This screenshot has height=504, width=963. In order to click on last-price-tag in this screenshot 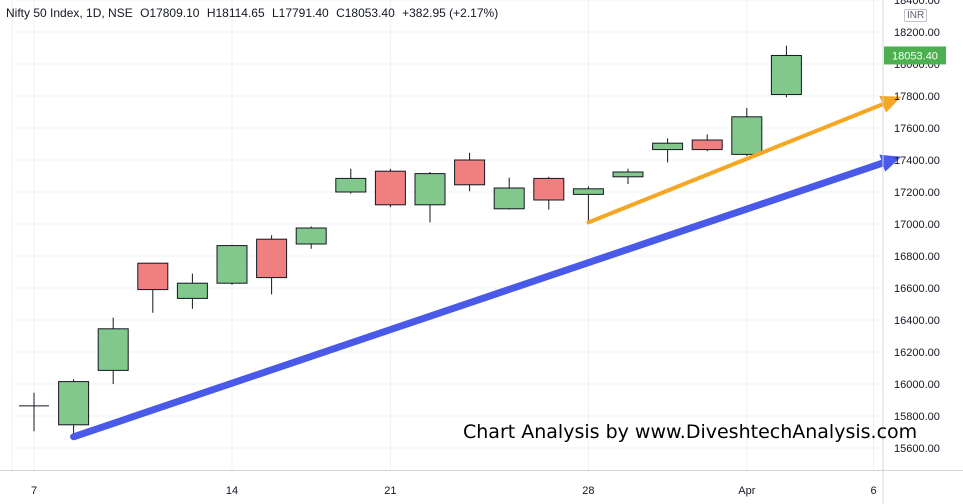, I will do `click(915, 55)`.